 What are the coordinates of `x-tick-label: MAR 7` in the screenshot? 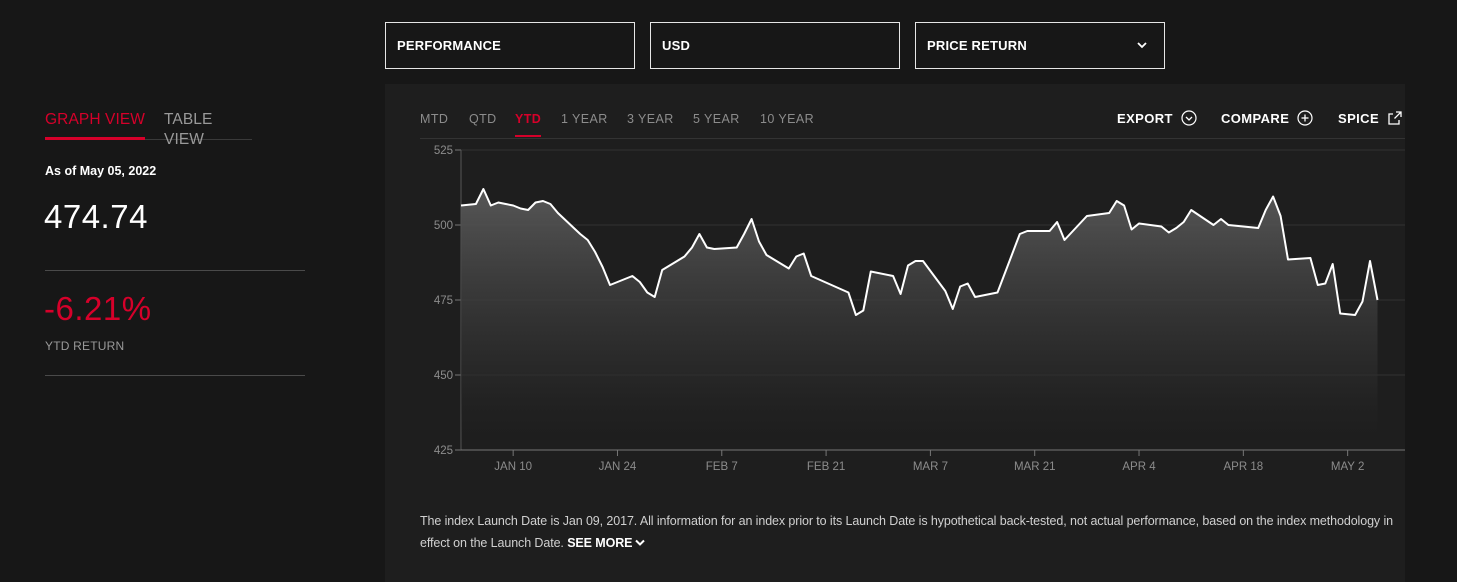 It's located at (930, 467).